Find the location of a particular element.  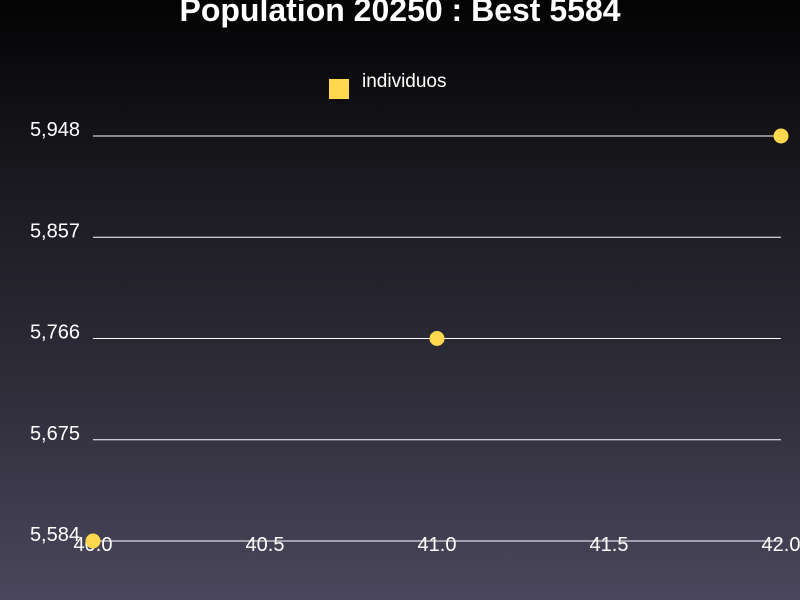

y-tick-label: 5,857 is located at coordinates (55, 231).